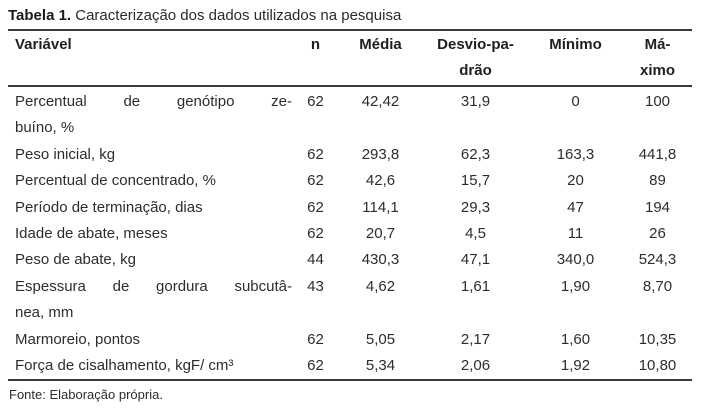  Describe the element at coordinates (657, 154) in the screenshot. I see `cell-maximo: 441,8` at that location.